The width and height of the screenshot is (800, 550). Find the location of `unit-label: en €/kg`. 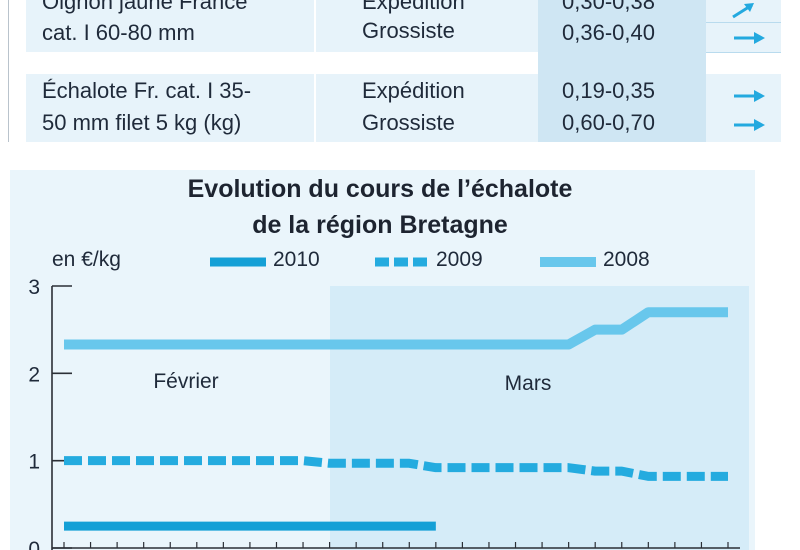

unit-label: en €/kg is located at coordinates (86, 259).